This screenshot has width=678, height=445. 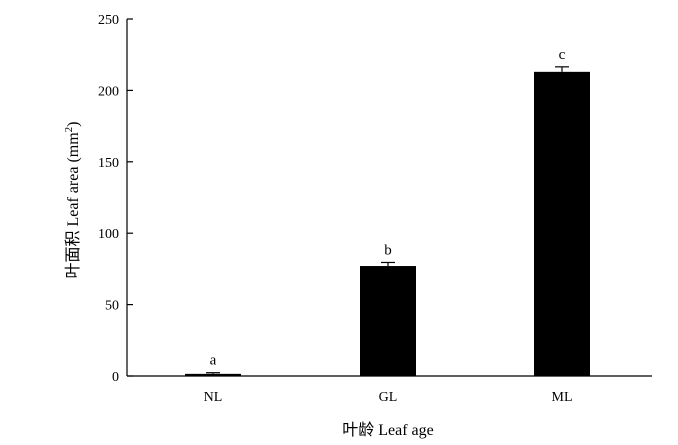 What do you see at coordinates (108, 163) in the screenshot?
I see `y-tick-label: 150` at bounding box center [108, 163].